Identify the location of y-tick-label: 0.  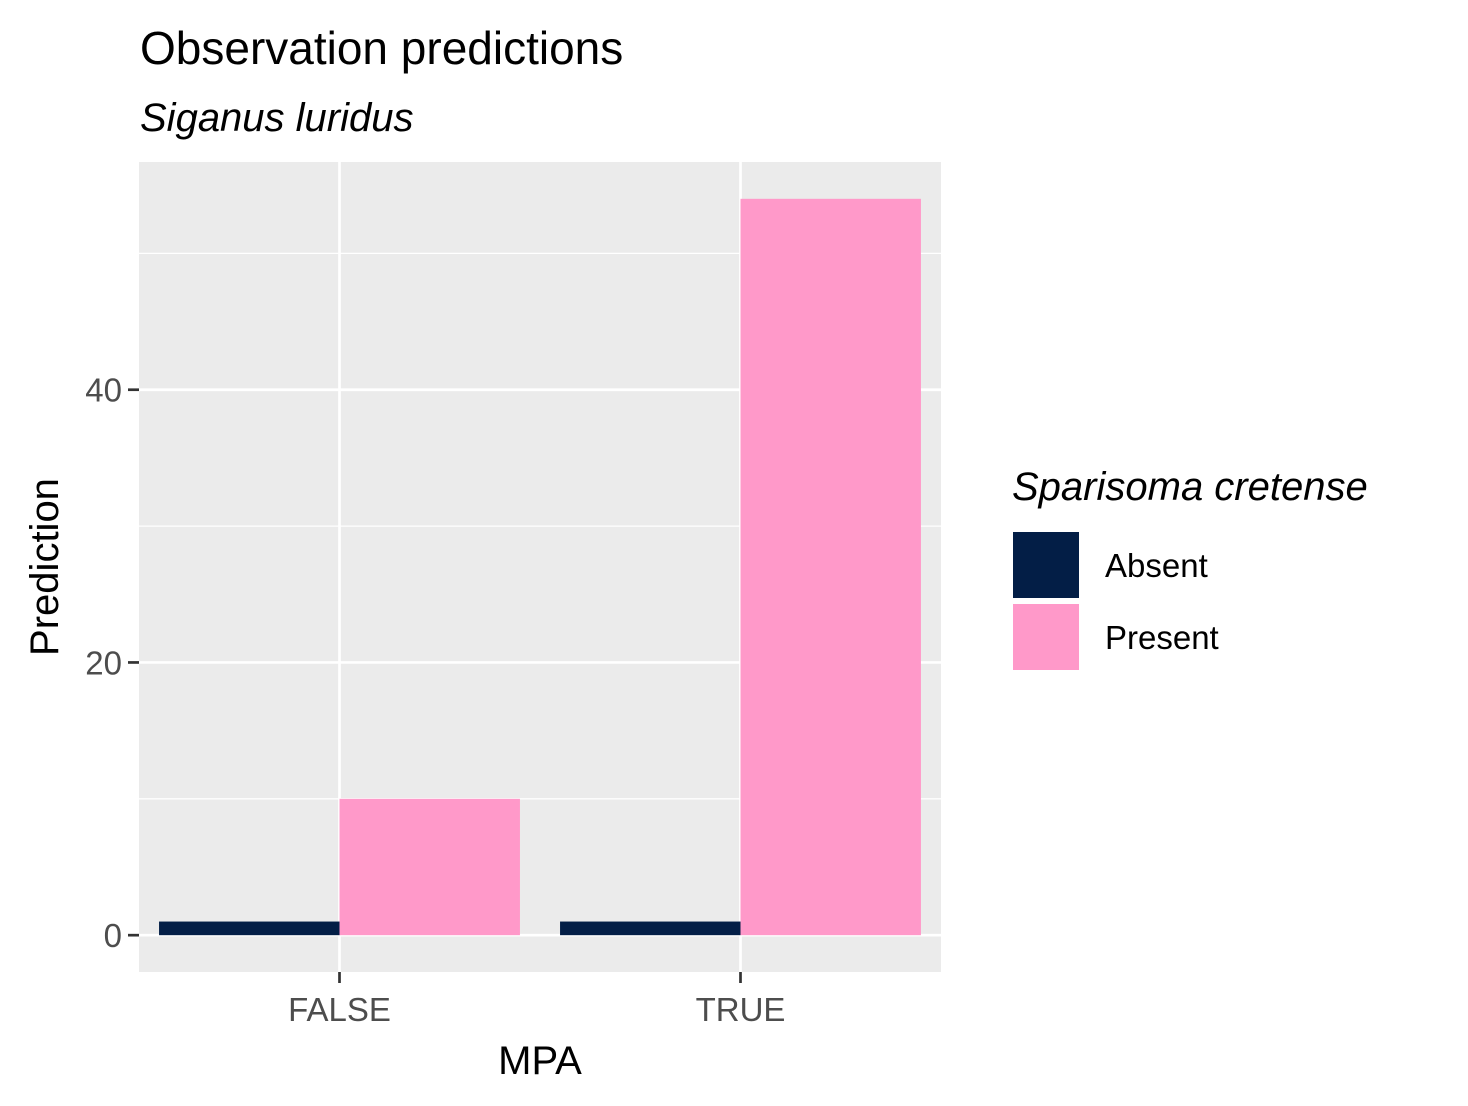
(113, 935).